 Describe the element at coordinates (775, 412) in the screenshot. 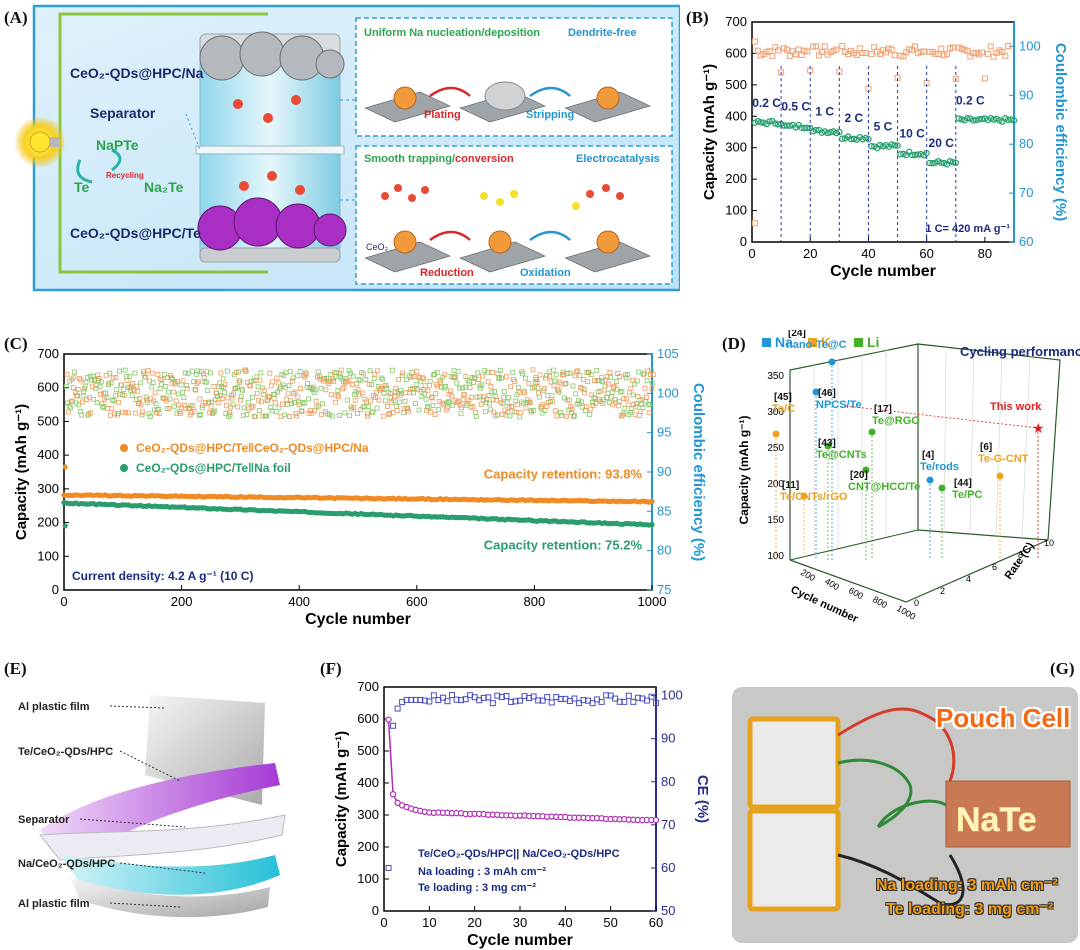

I see `z-tick-label: 300` at that location.